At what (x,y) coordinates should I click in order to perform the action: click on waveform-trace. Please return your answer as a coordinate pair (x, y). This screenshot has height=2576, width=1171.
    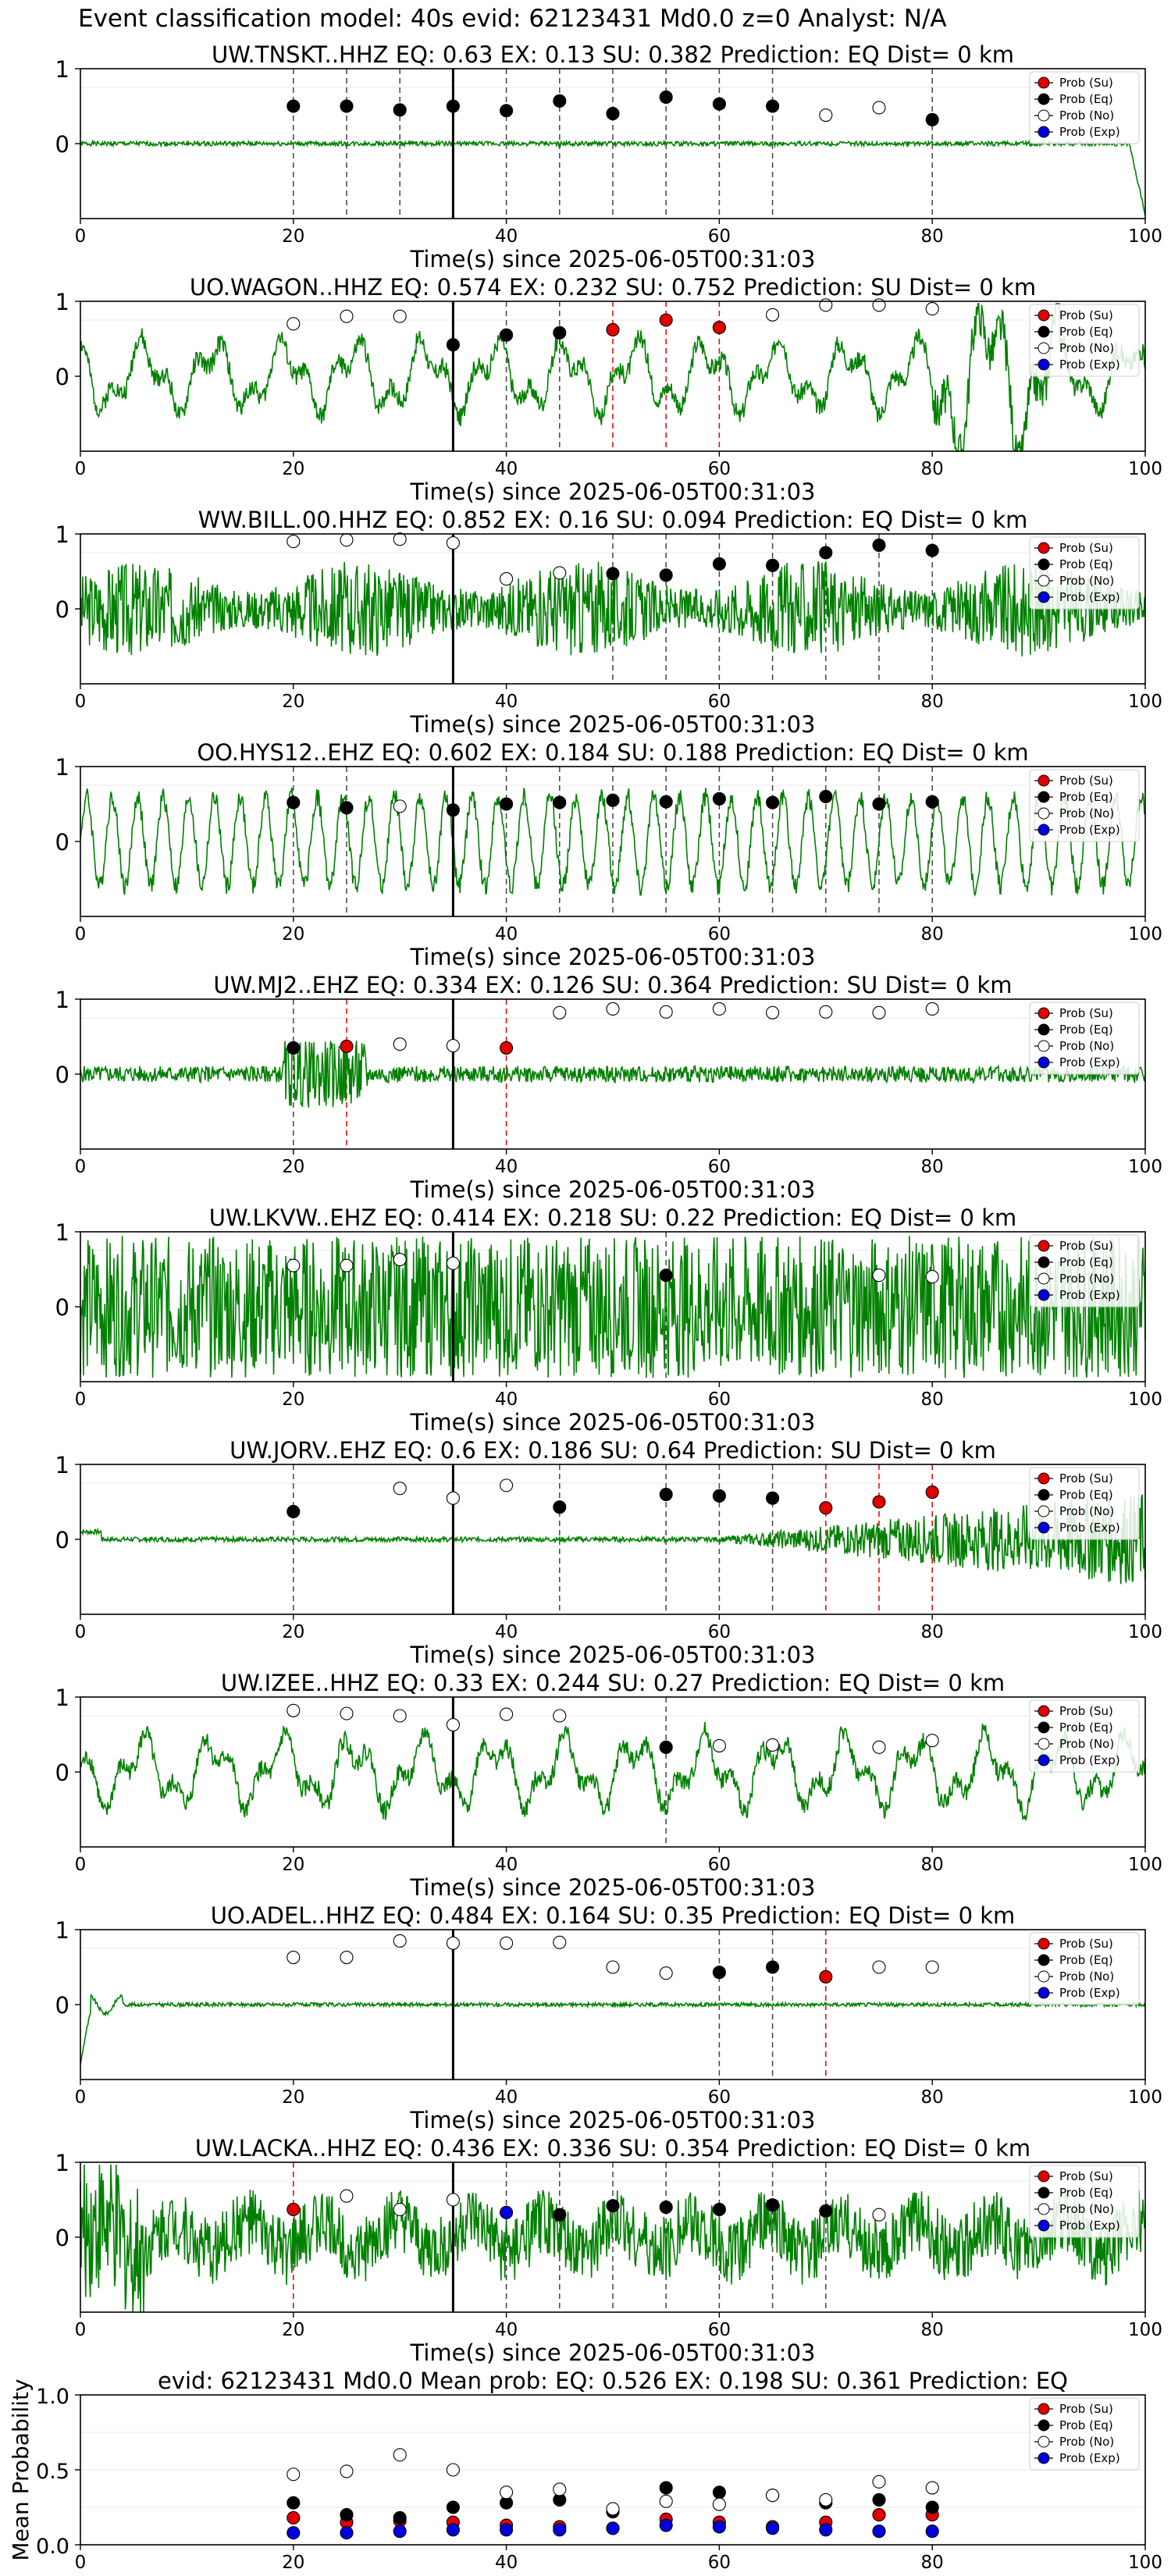
    Looking at the image, I should click on (613, 843).